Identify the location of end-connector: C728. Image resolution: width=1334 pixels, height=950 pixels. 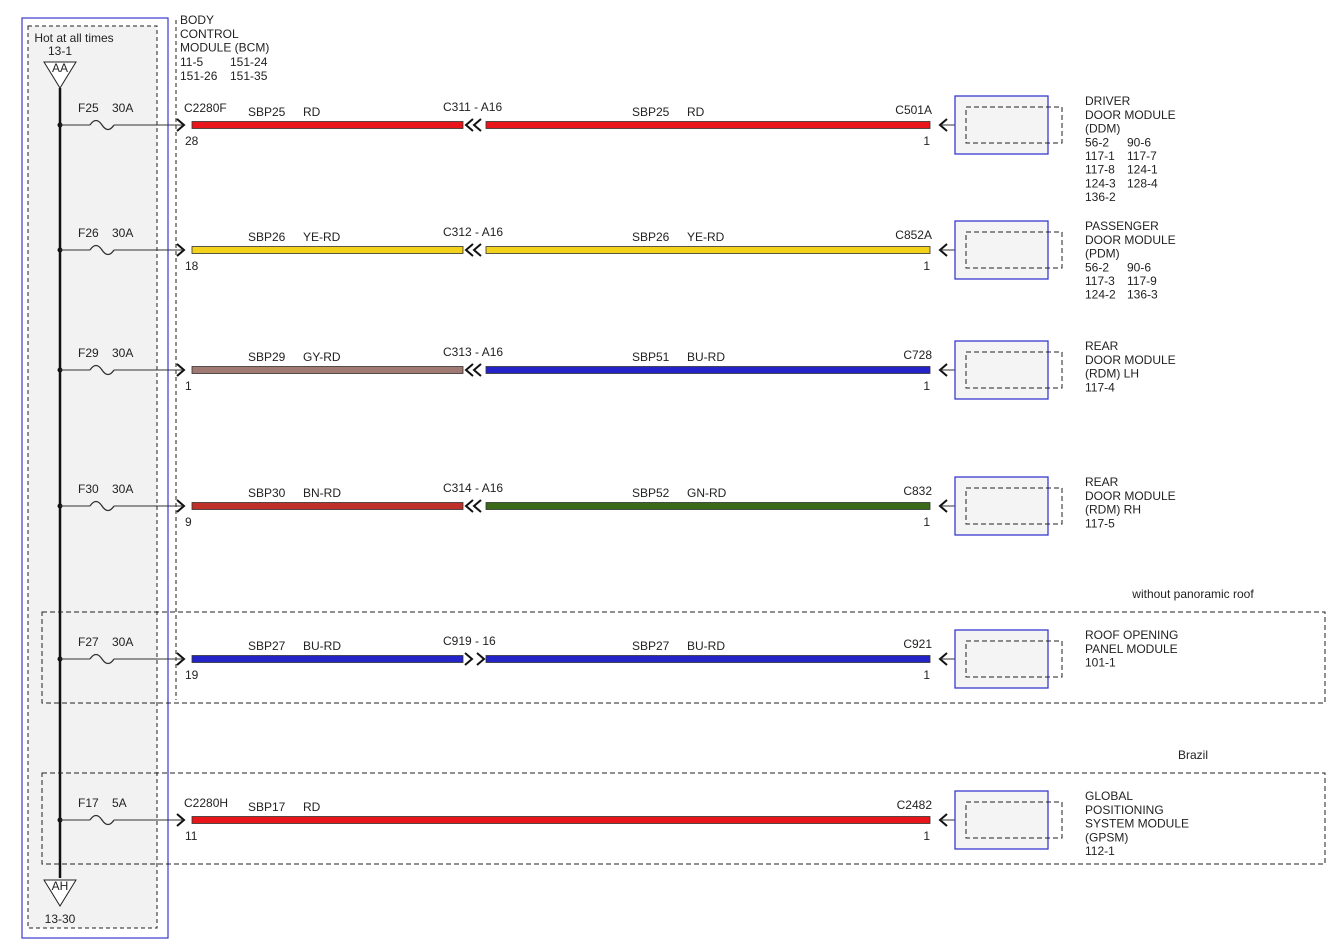
(917, 355).